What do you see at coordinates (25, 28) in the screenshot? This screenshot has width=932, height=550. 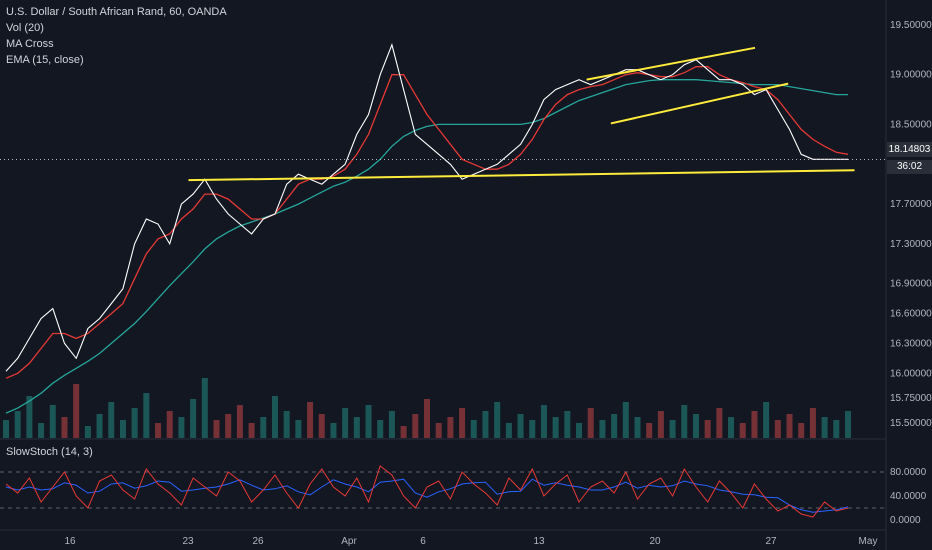 I see `volume-legend: Vol (20)` at bounding box center [25, 28].